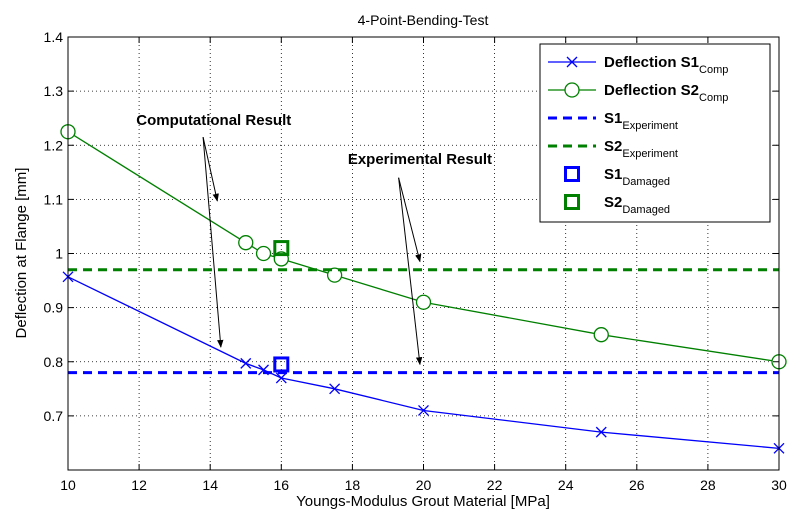 The image size is (791, 512). I want to click on x-axis-title: Youngs-Modulus Grout Material [MPa], so click(423, 501).